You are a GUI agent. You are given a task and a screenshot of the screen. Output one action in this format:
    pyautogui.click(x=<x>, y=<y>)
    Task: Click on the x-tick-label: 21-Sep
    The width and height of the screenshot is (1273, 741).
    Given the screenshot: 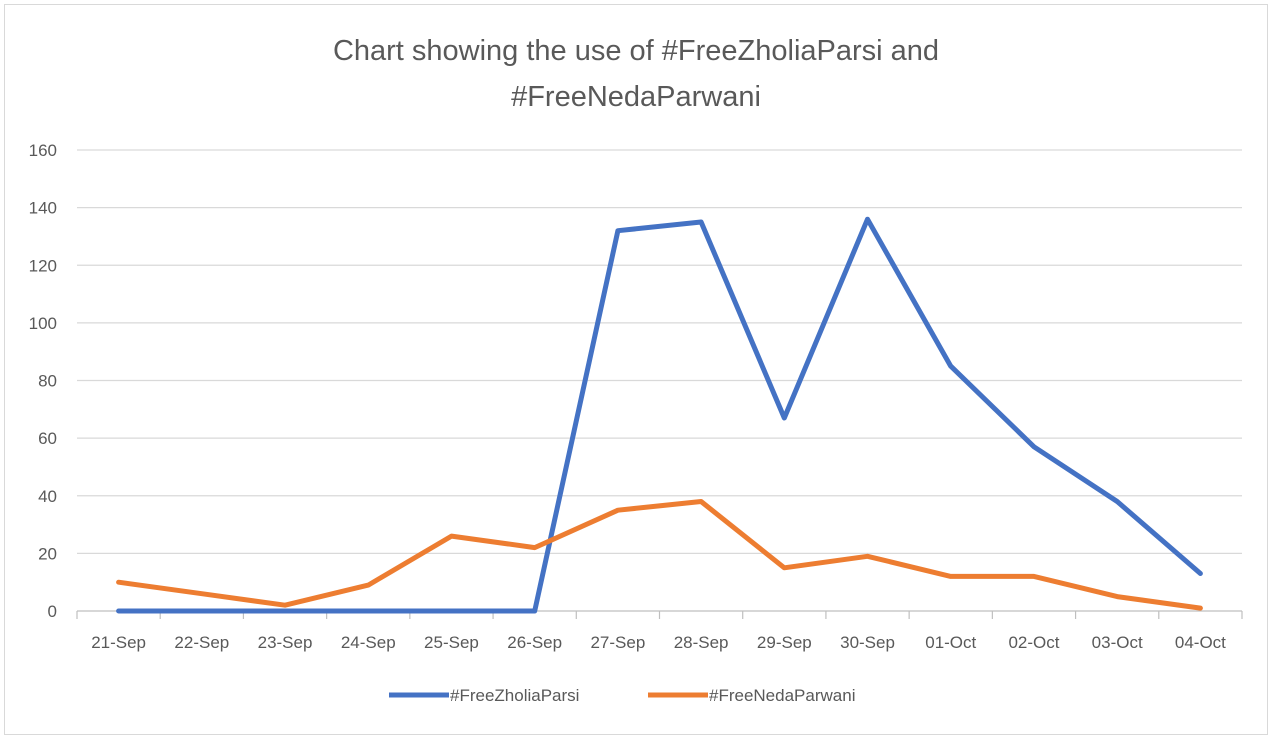 What is the action you would take?
    pyautogui.click(x=118, y=642)
    